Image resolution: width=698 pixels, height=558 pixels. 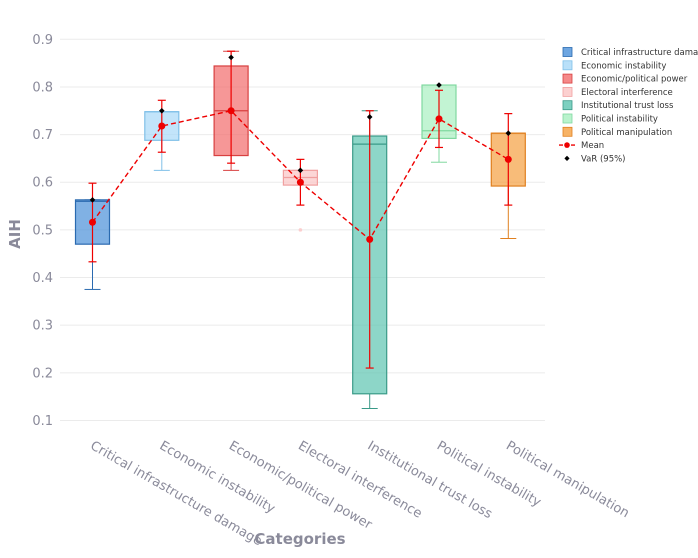 What do you see at coordinates (634, 80) in the screenshot?
I see `legend-label: Economic/political power` at bounding box center [634, 80].